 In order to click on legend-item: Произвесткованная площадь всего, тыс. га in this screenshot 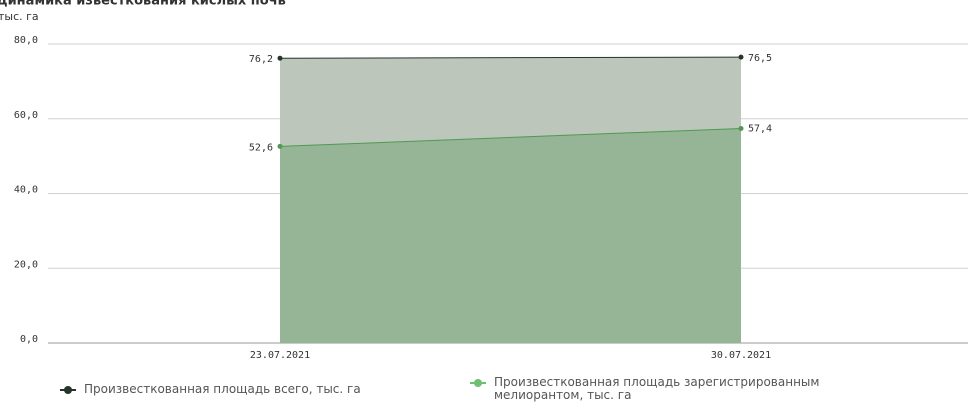, I will do `click(240, 390)`.